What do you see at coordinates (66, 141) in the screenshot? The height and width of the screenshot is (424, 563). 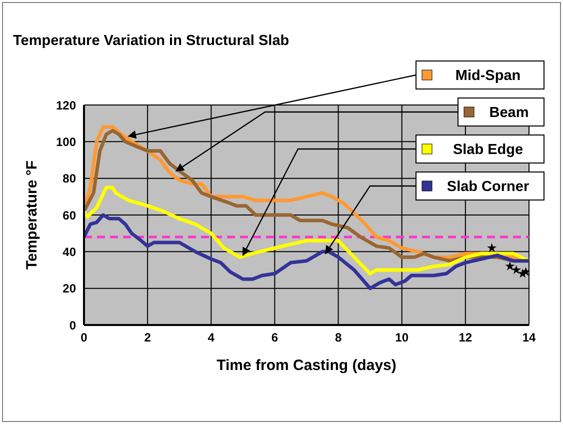 I see `y-tick-label: 100` at bounding box center [66, 141].